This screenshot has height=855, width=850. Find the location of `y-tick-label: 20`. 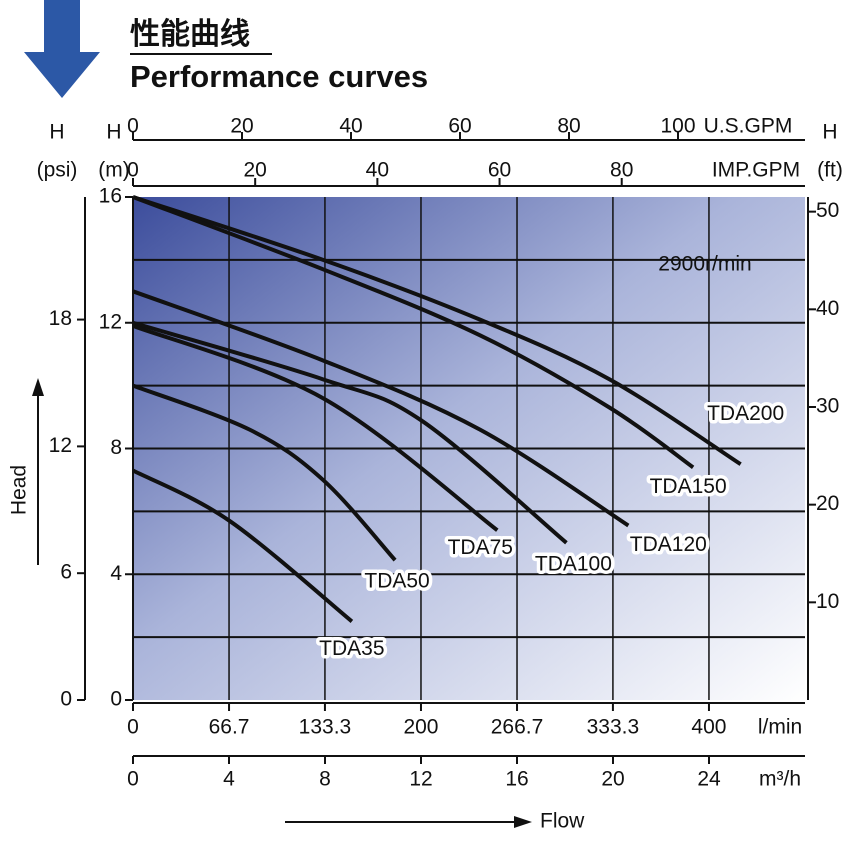

y-tick-label: 20 is located at coordinates (827, 503).